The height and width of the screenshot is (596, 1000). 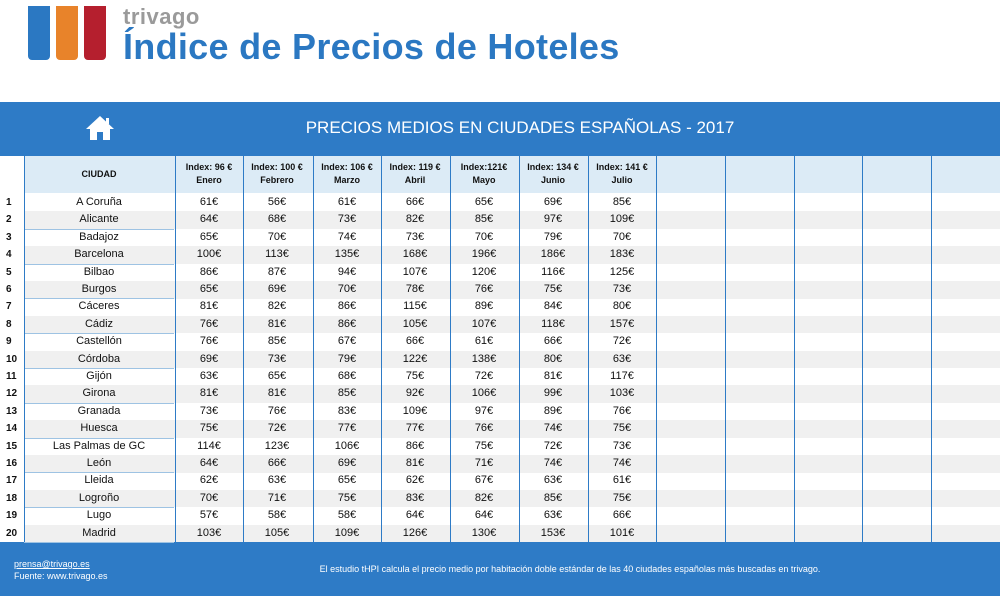 What do you see at coordinates (553, 167) in the screenshot?
I see `index-label: Index: 134 €` at bounding box center [553, 167].